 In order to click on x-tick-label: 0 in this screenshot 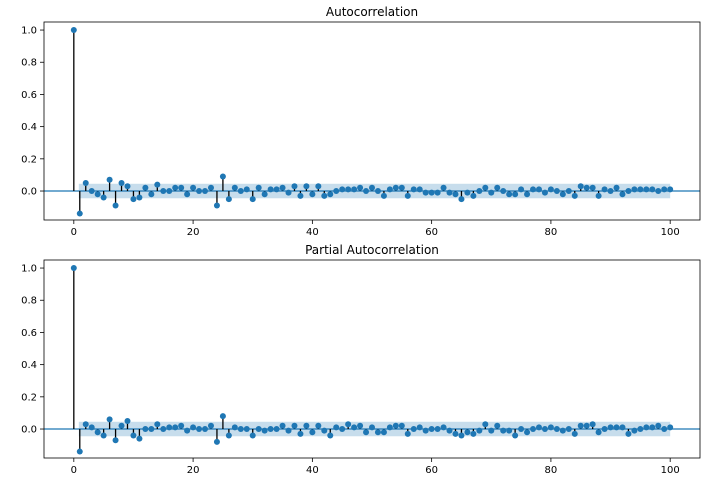, I will do `click(74, 470)`.